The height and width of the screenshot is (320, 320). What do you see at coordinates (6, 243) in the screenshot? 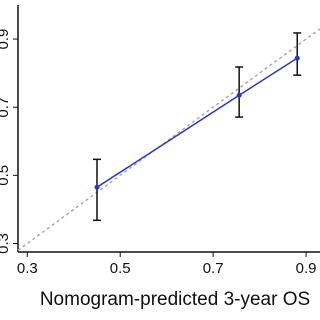
I see `y-tick-label: 0.3` at bounding box center [6, 243].